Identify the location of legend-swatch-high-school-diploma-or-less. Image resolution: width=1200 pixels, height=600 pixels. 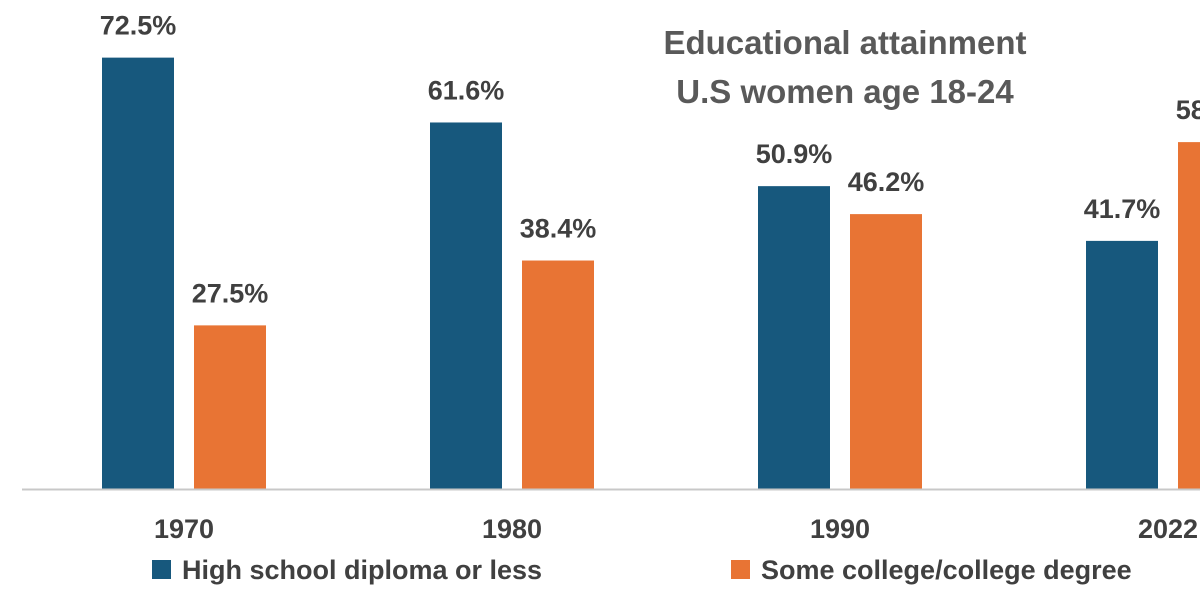
(161, 569).